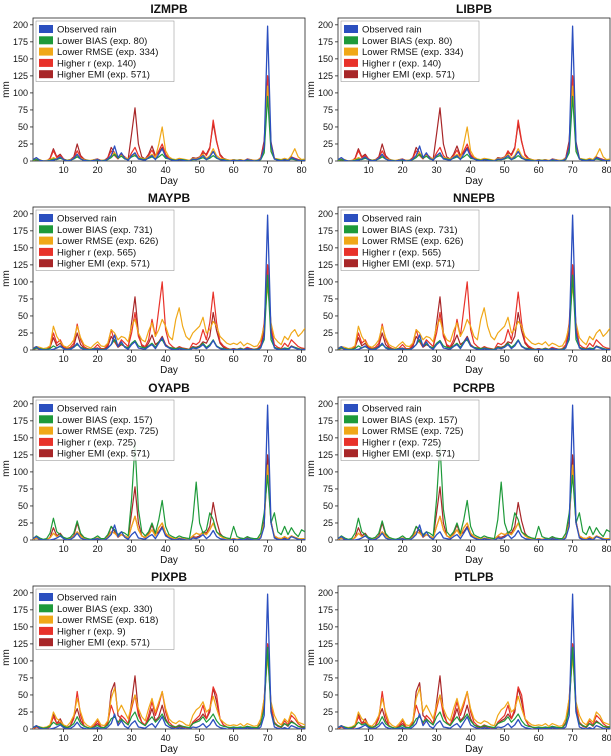 The width and height of the screenshot is (611, 756). Describe the element at coordinates (169, 198) in the screenshot. I see `panel-title: MAYPB` at that location.